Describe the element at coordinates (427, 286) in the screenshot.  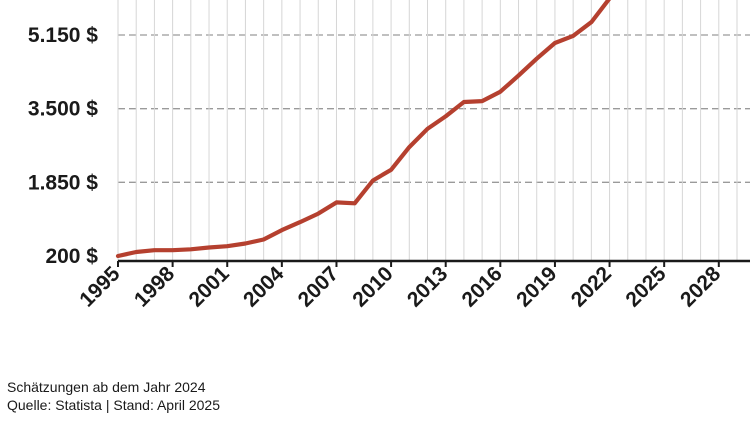
I see `x-tick-label: 2013` at that location.